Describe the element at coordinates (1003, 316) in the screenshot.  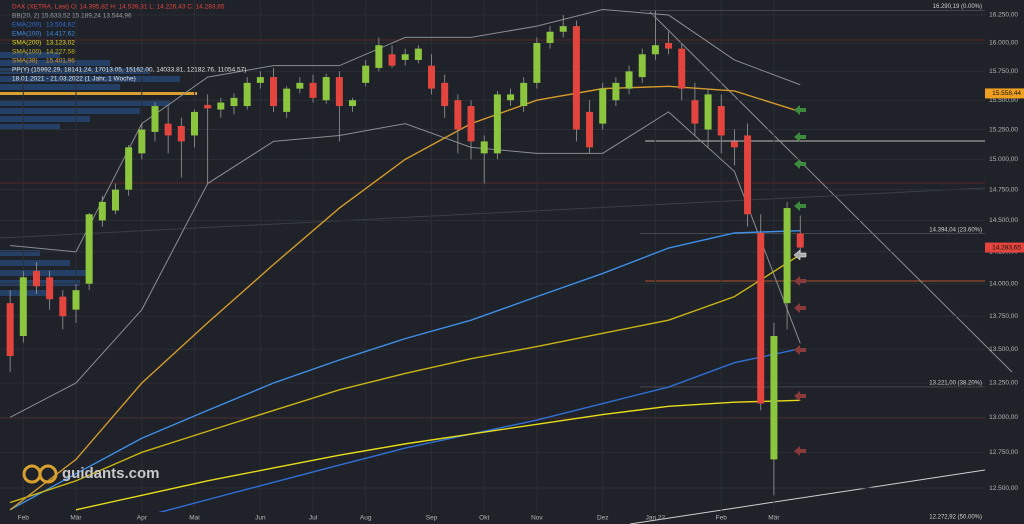
I see `y-tick-label: 13.750,00` at that location.